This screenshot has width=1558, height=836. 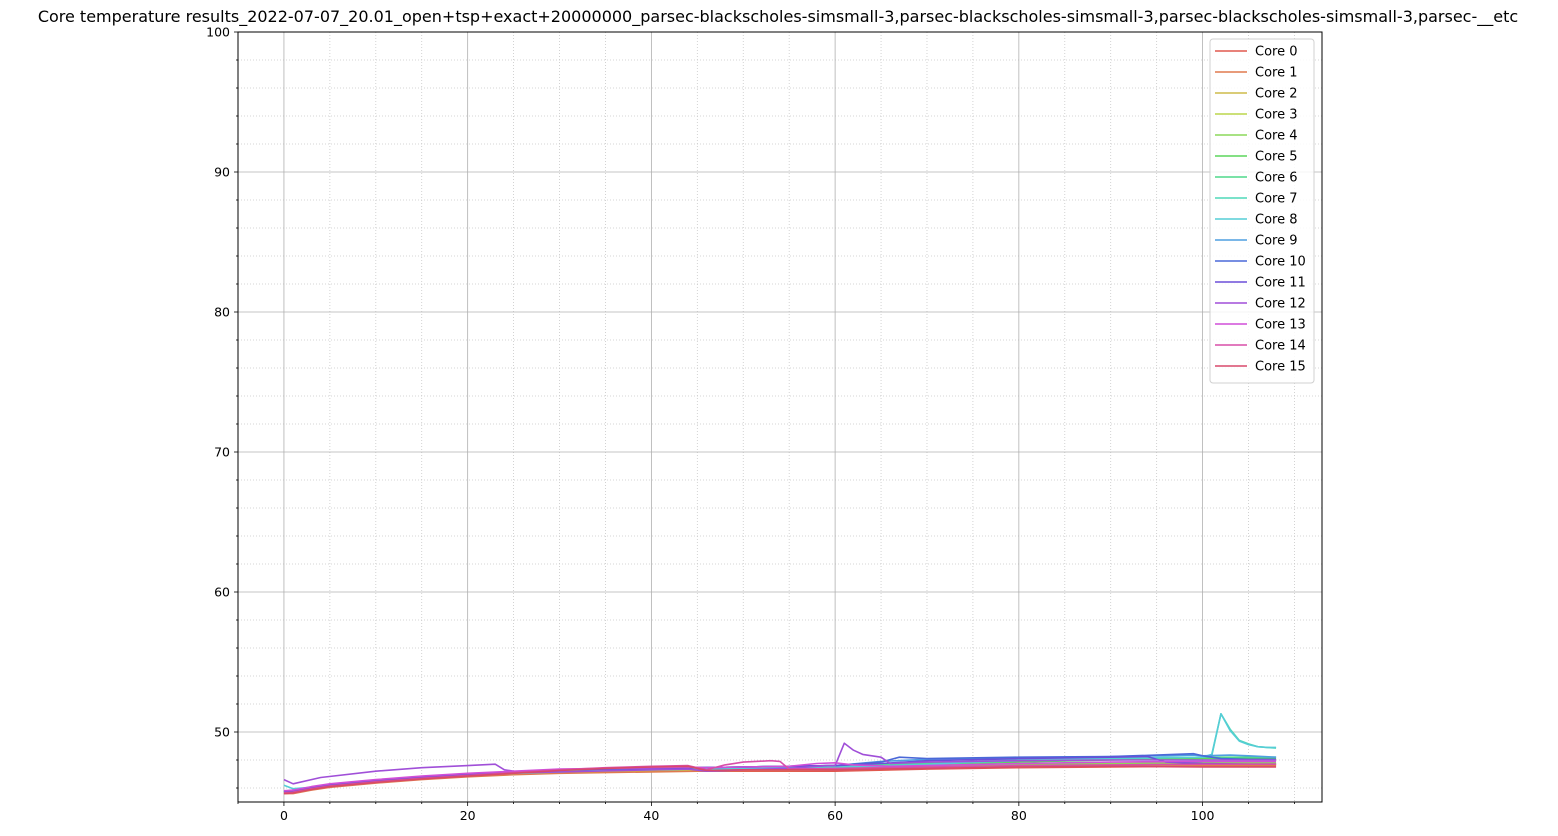 What do you see at coordinates (222, 452) in the screenshot?
I see `y-tick-label: 70` at bounding box center [222, 452].